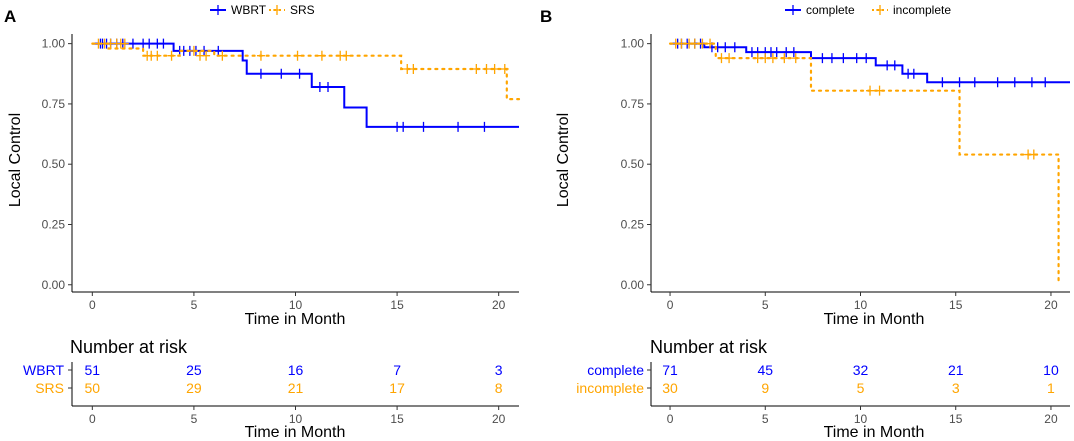  I want to click on x-tick-label: 20, so click(499, 305).